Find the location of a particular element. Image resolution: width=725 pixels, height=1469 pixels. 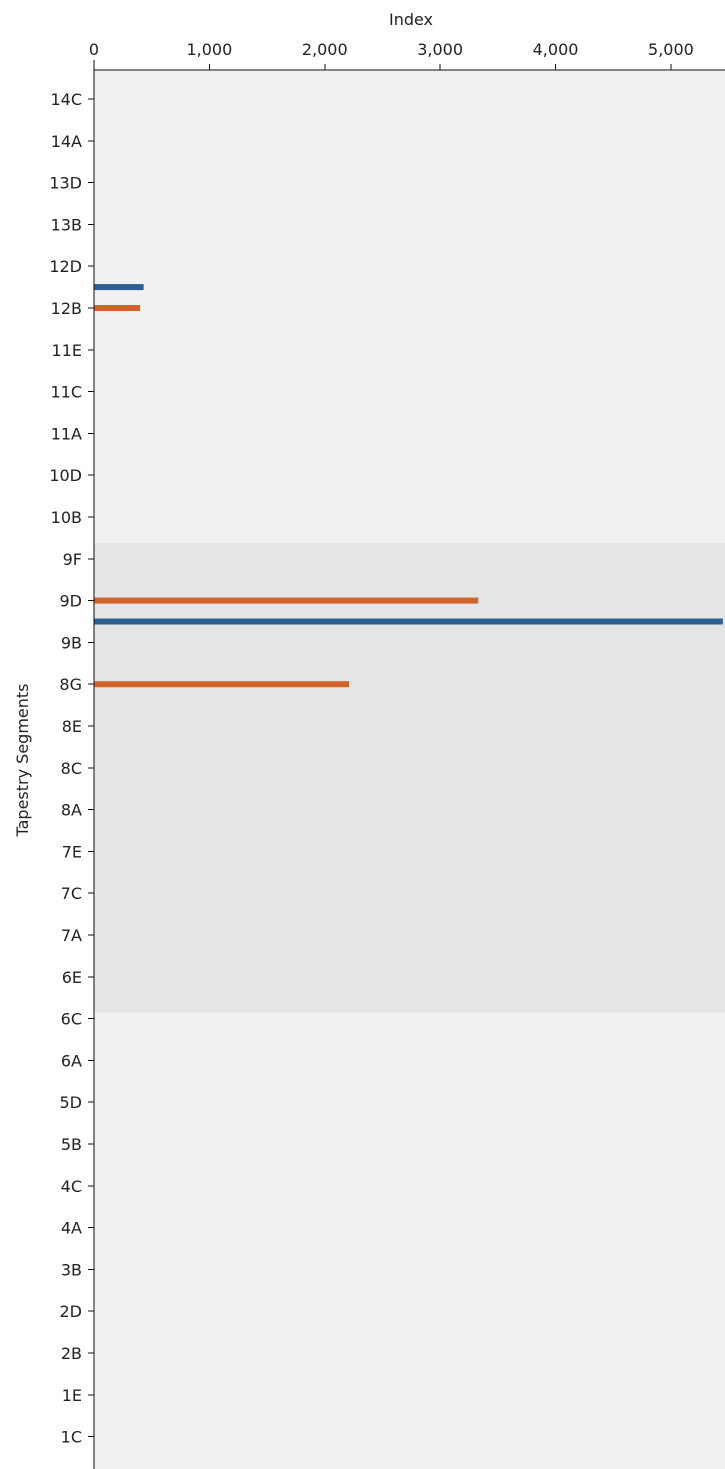

y-tick-label: 7E is located at coordinates (72, 851).